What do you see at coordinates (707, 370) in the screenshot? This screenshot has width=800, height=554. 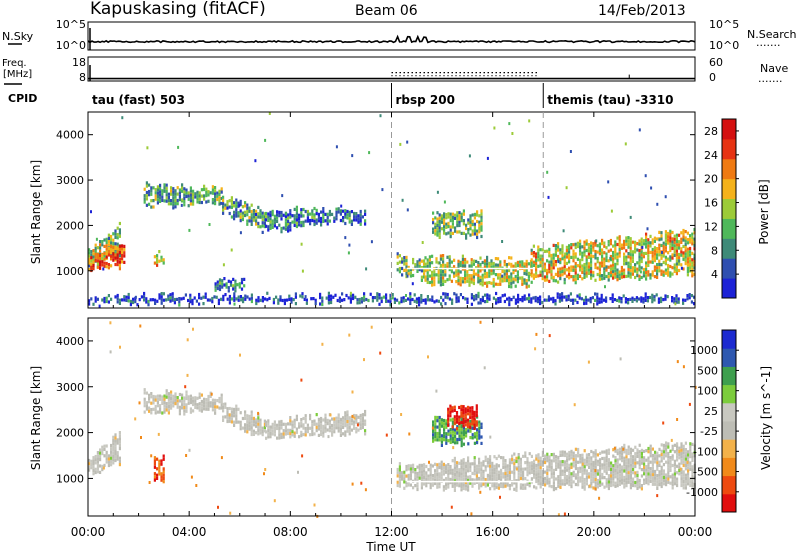 I see `velocity-colorbar-tick-label: 500` at bounding box center [707, 370].